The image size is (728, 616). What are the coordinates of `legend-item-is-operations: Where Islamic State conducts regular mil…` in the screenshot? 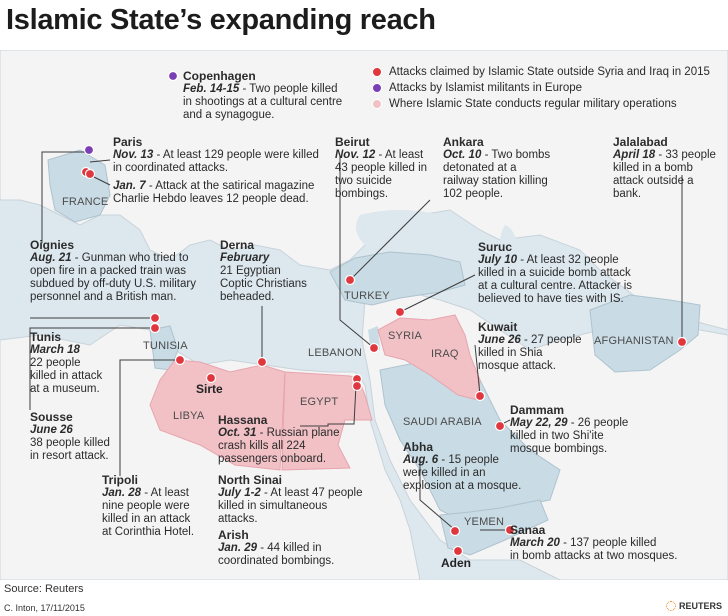 It's located at (541, 104).